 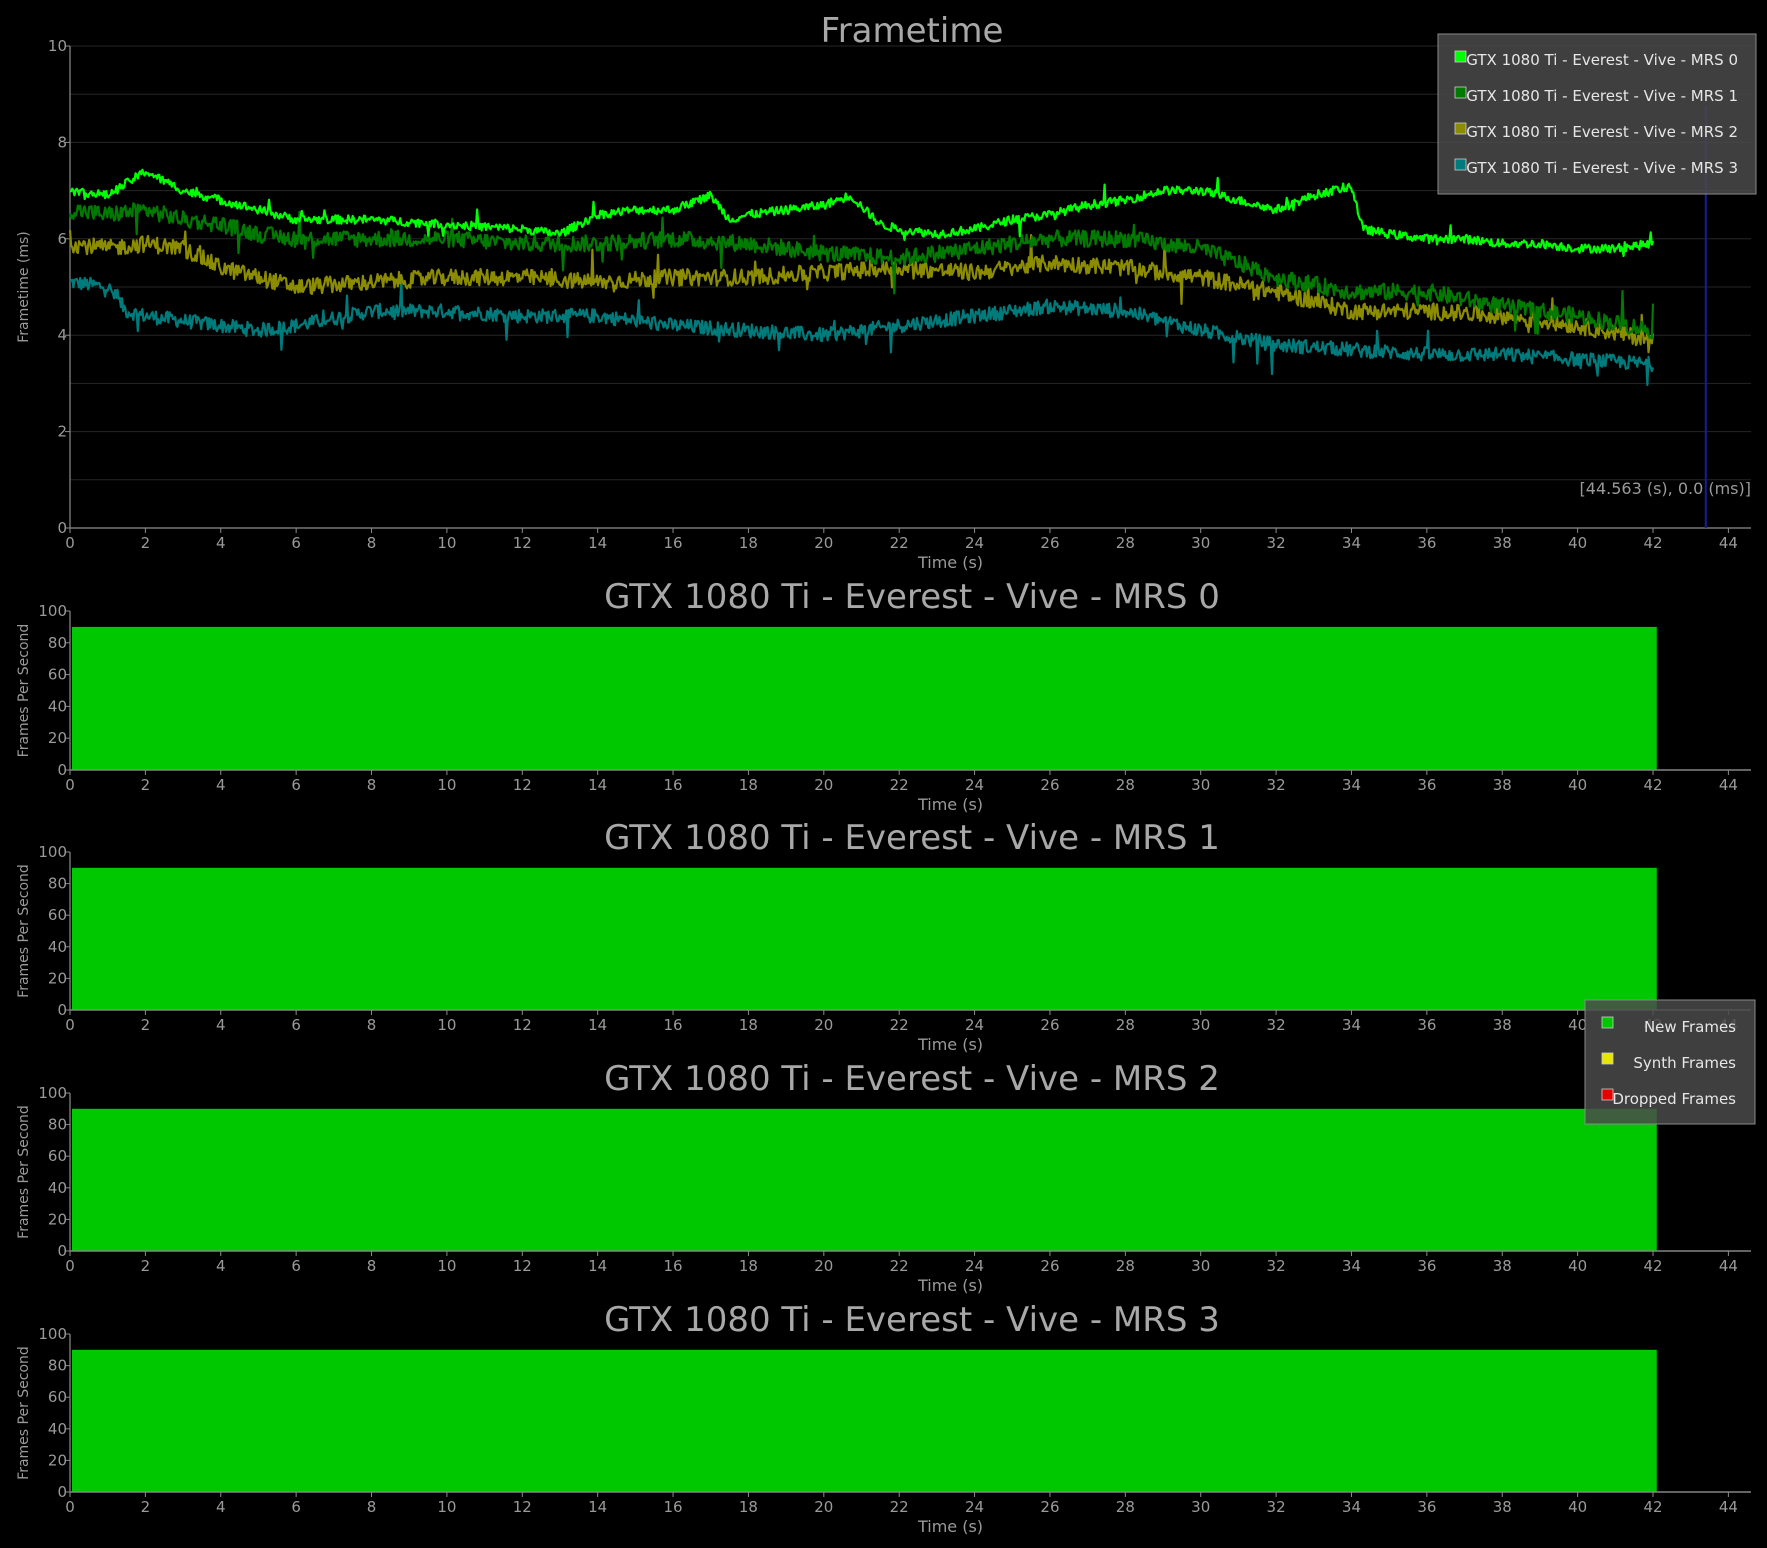 What do you see at coordinates (62, 432) in the screenshot?
I see `y-tick-label: 2` at bounding box center [62, 432].